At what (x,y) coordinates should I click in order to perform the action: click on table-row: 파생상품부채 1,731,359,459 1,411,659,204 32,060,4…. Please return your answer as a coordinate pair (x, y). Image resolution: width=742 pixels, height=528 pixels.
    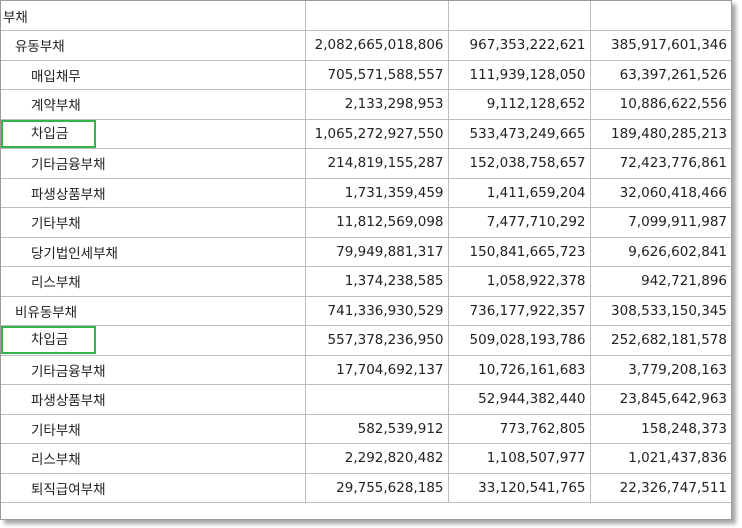
    Looking at the image, I should click on (366, 193).